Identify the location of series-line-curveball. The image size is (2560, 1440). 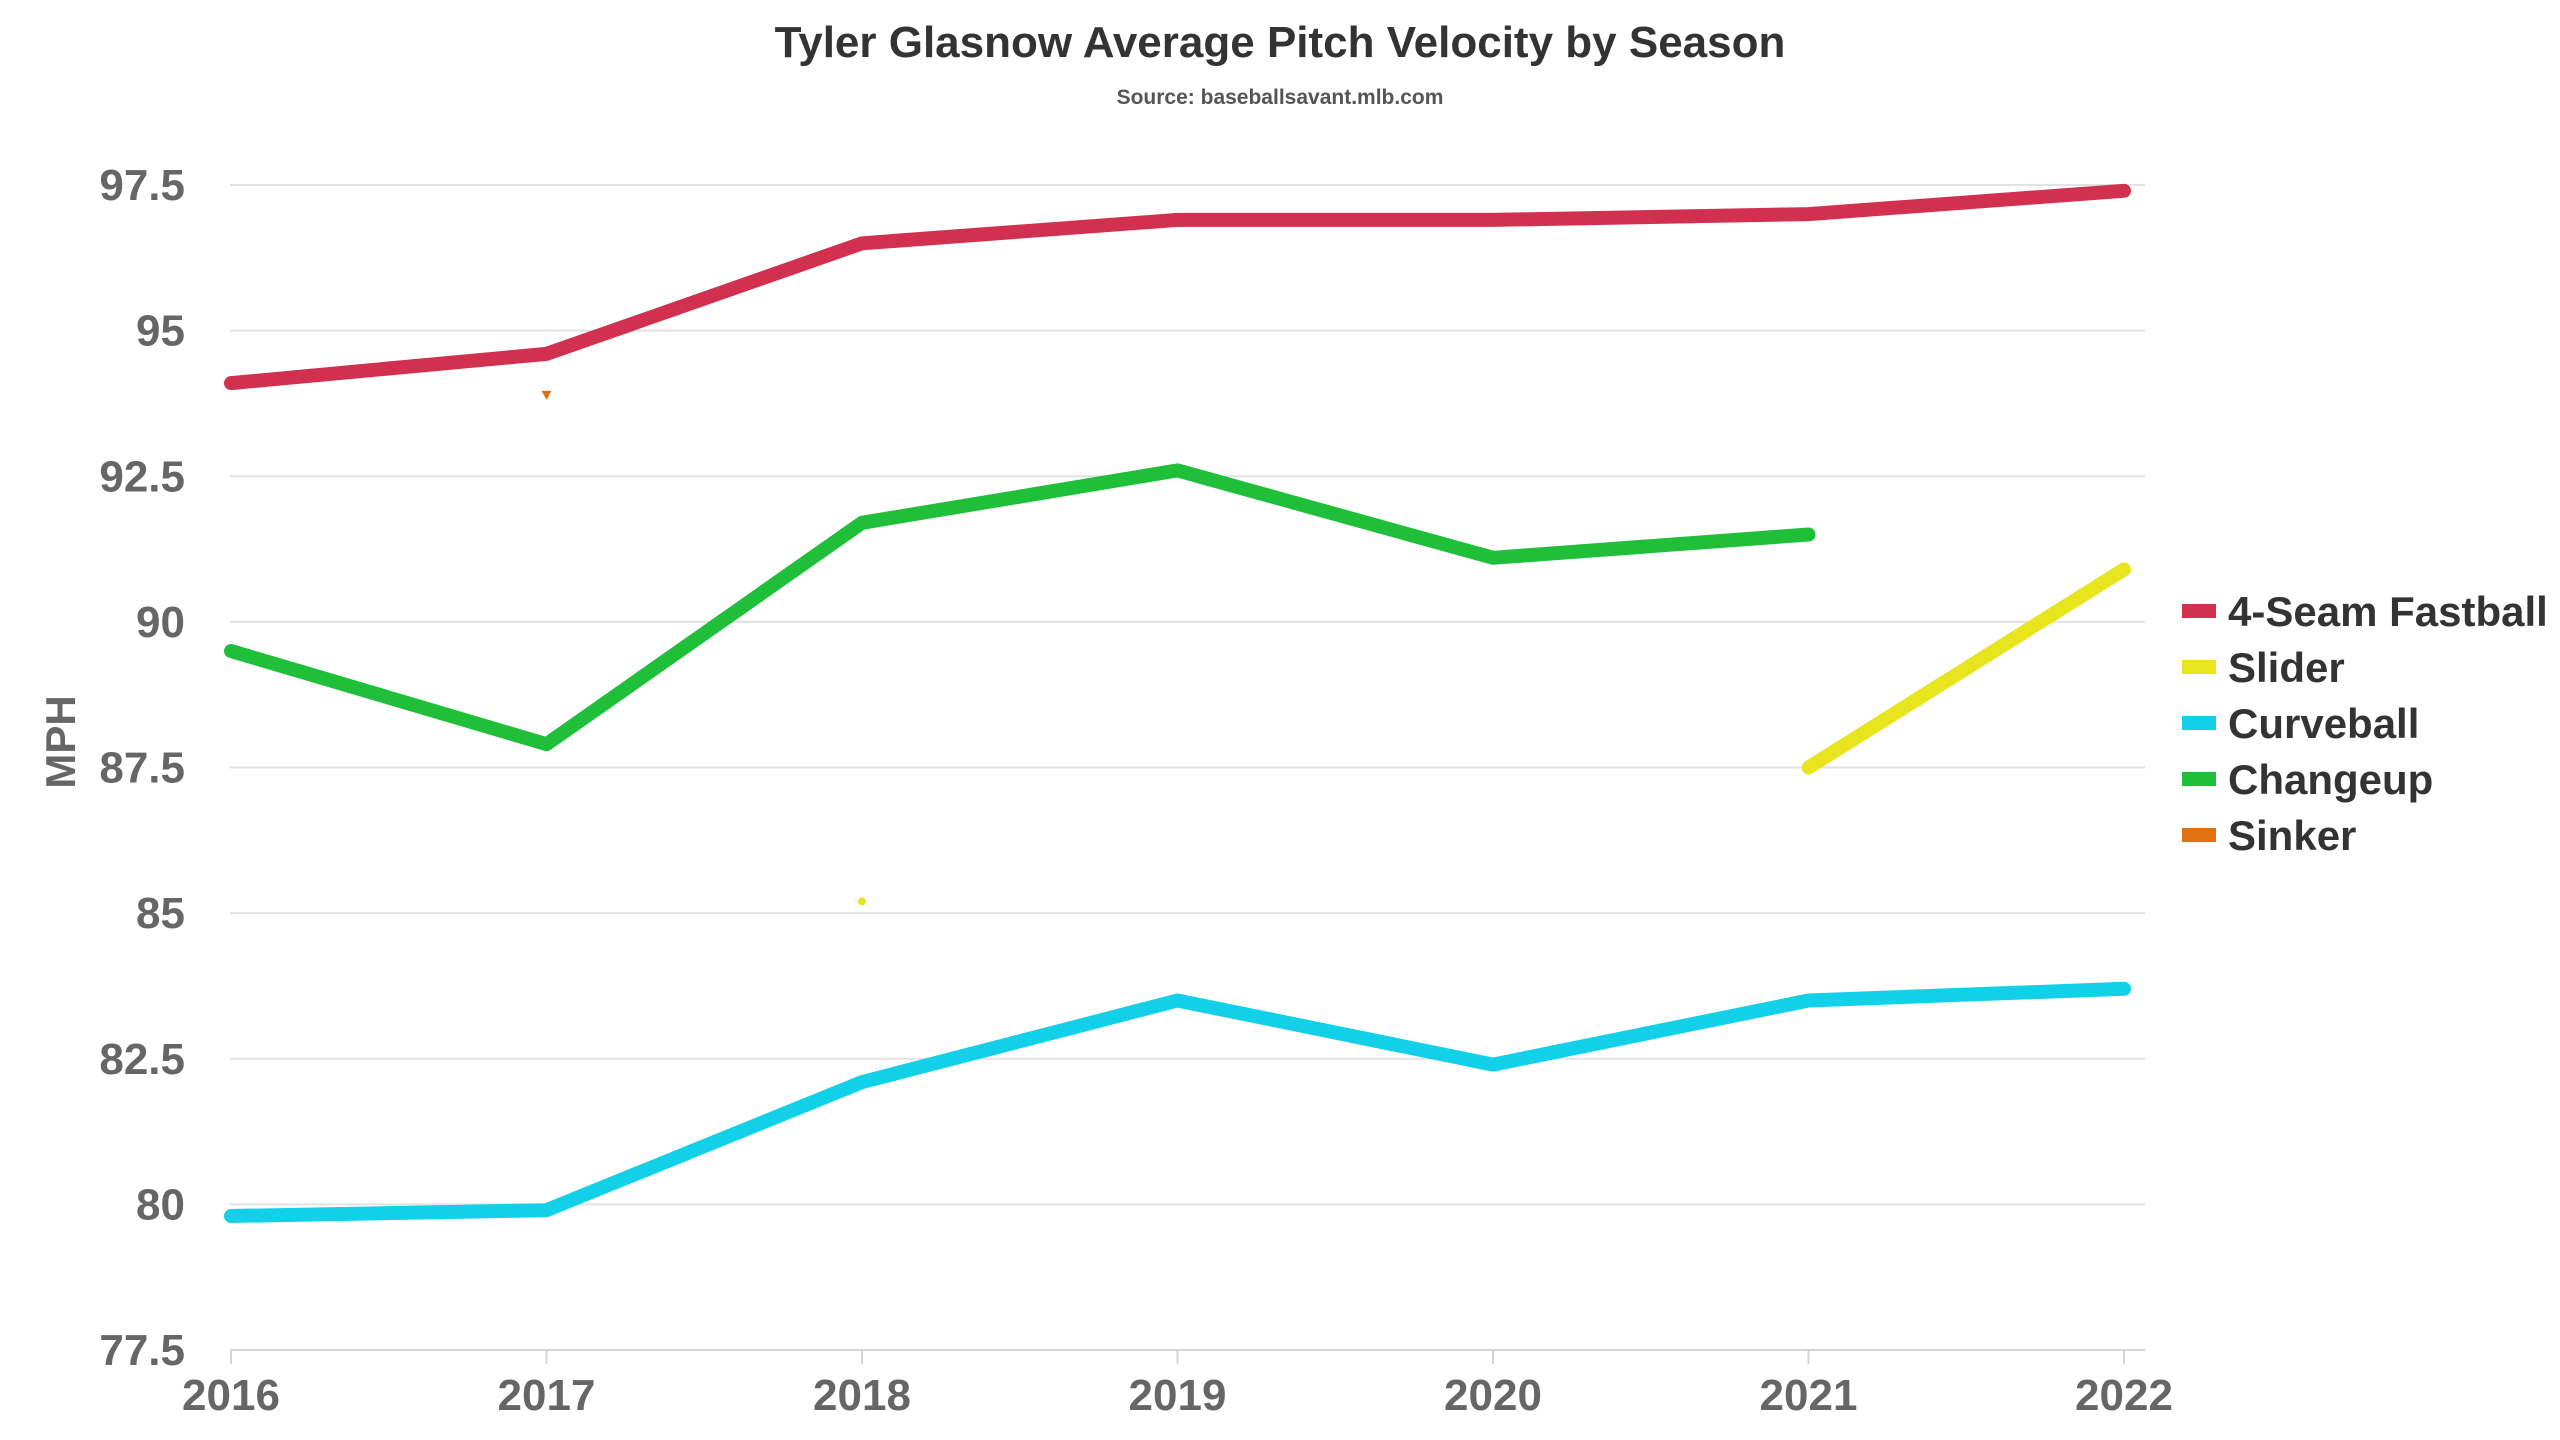
(1177, 1102).